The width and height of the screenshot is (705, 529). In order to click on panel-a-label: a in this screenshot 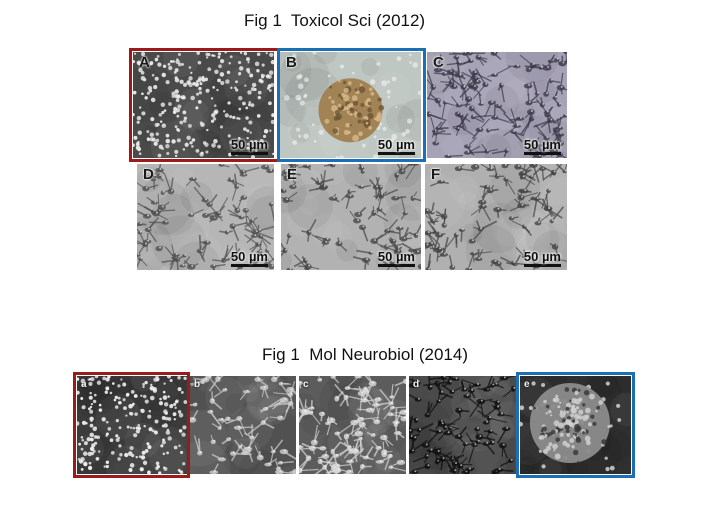, I will do `click(84, 384)`.